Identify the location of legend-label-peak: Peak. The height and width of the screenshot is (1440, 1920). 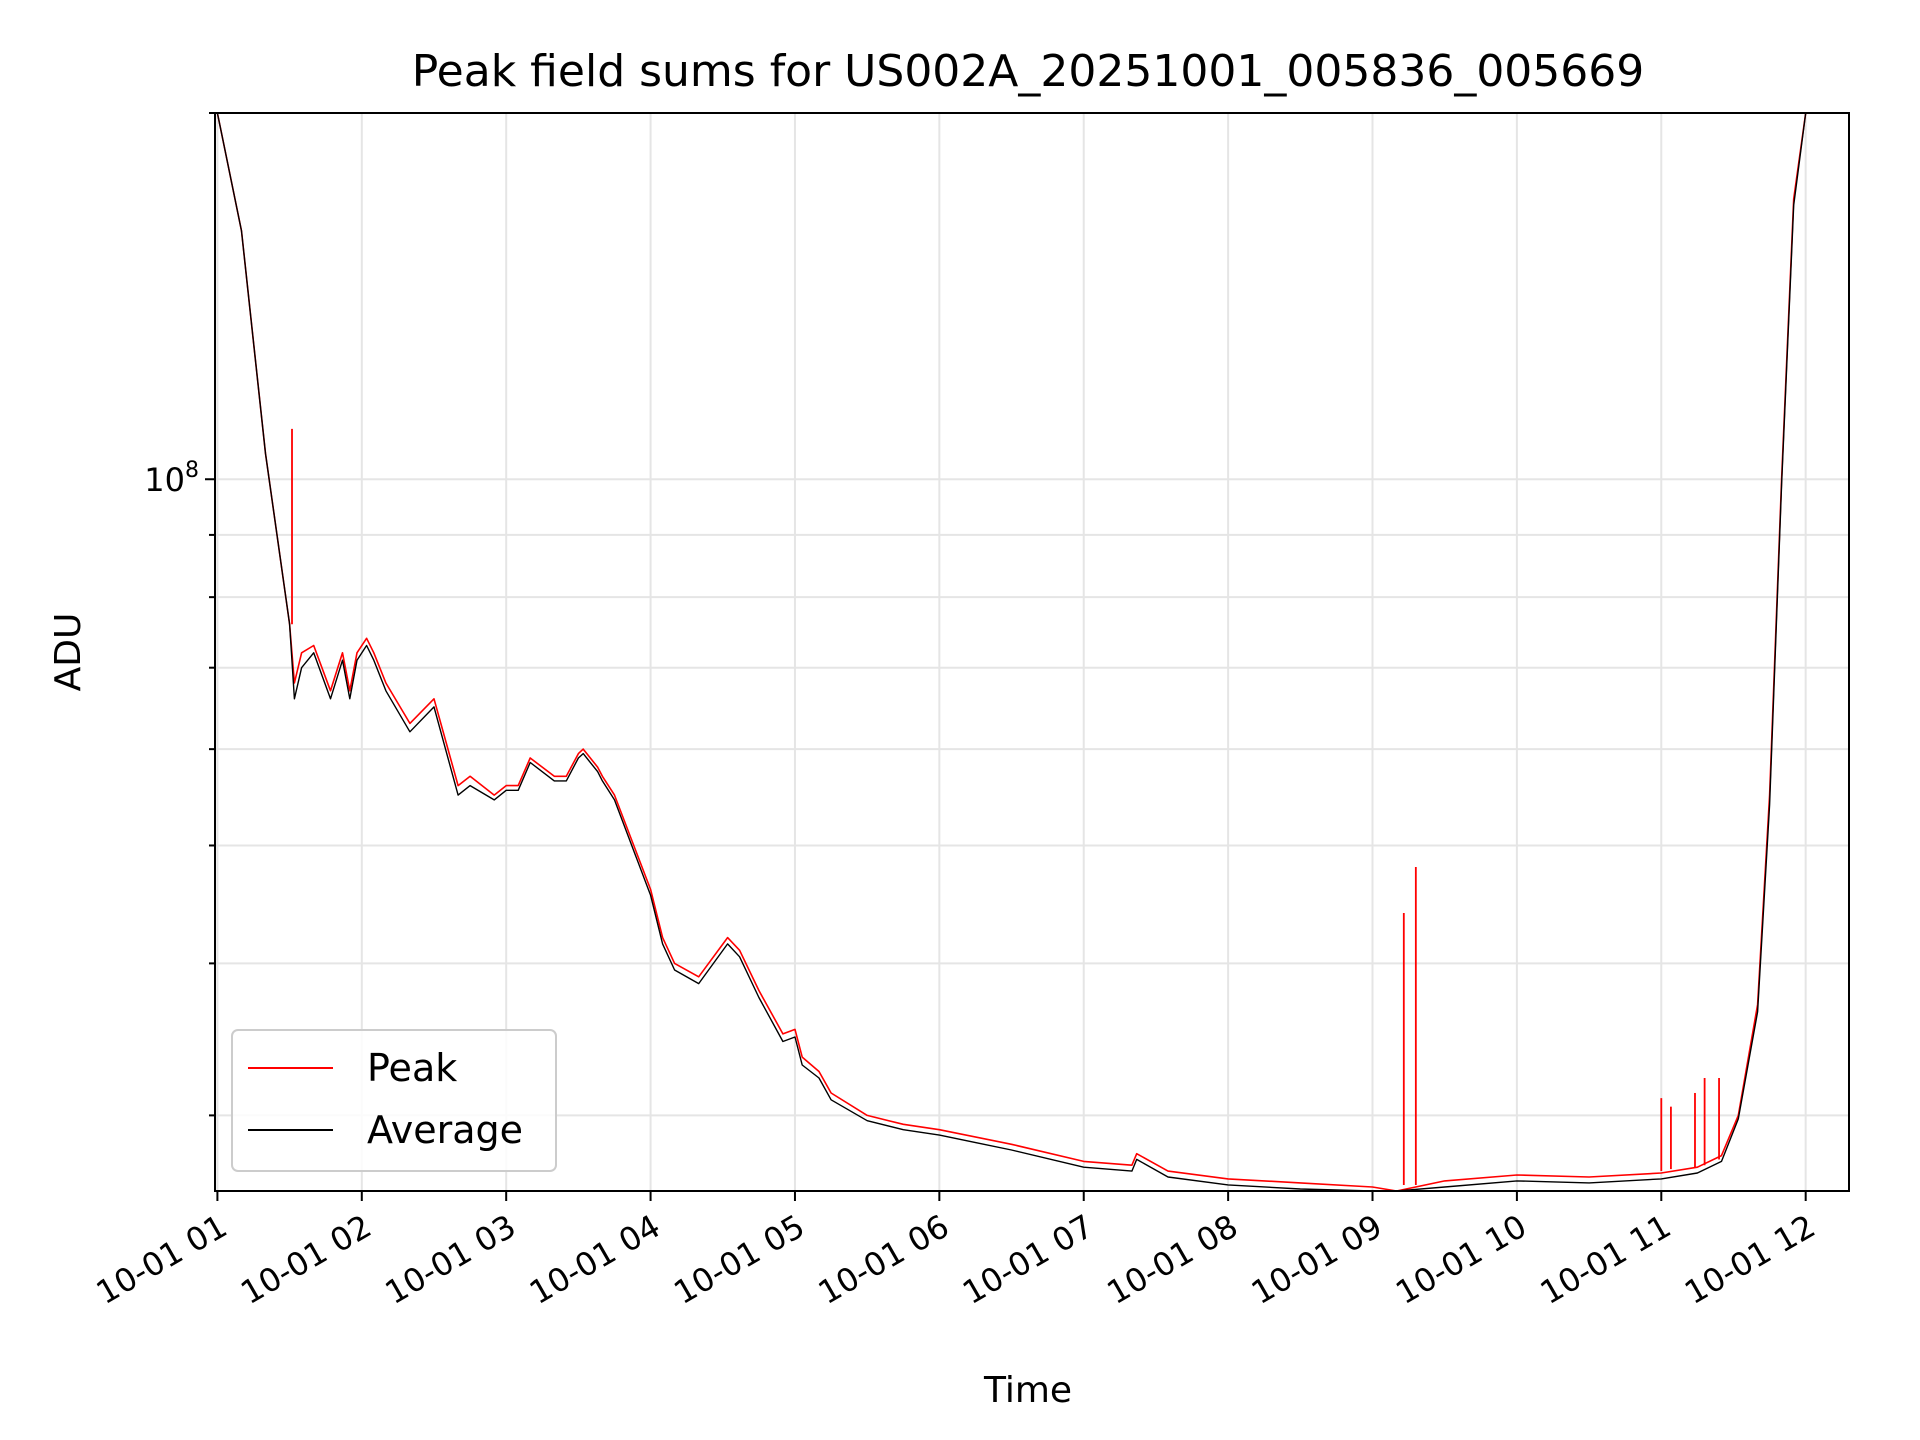
(412, 1068).